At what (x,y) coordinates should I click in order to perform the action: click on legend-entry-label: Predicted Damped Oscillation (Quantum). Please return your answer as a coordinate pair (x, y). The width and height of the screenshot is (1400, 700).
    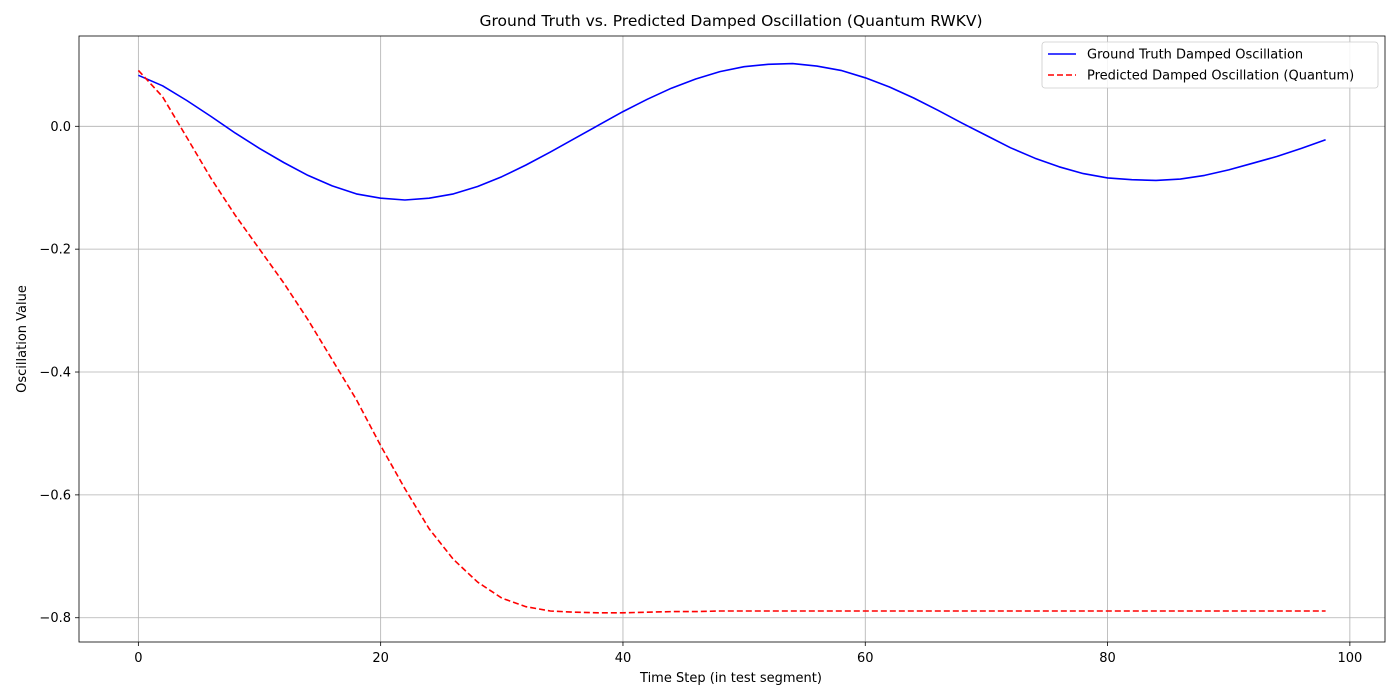
    Looking at the image, I should click on (1220, 76).